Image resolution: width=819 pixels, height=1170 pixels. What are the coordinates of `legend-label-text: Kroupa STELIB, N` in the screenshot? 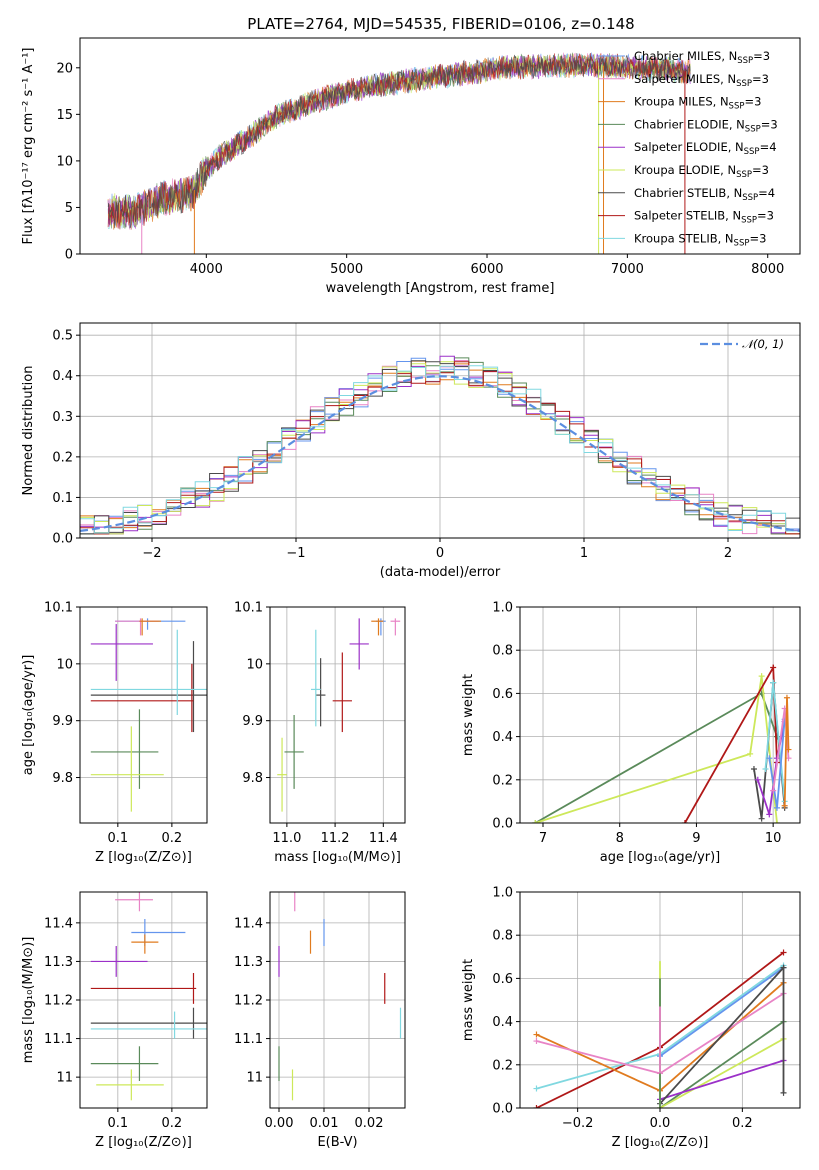 It's located at (684, 238).